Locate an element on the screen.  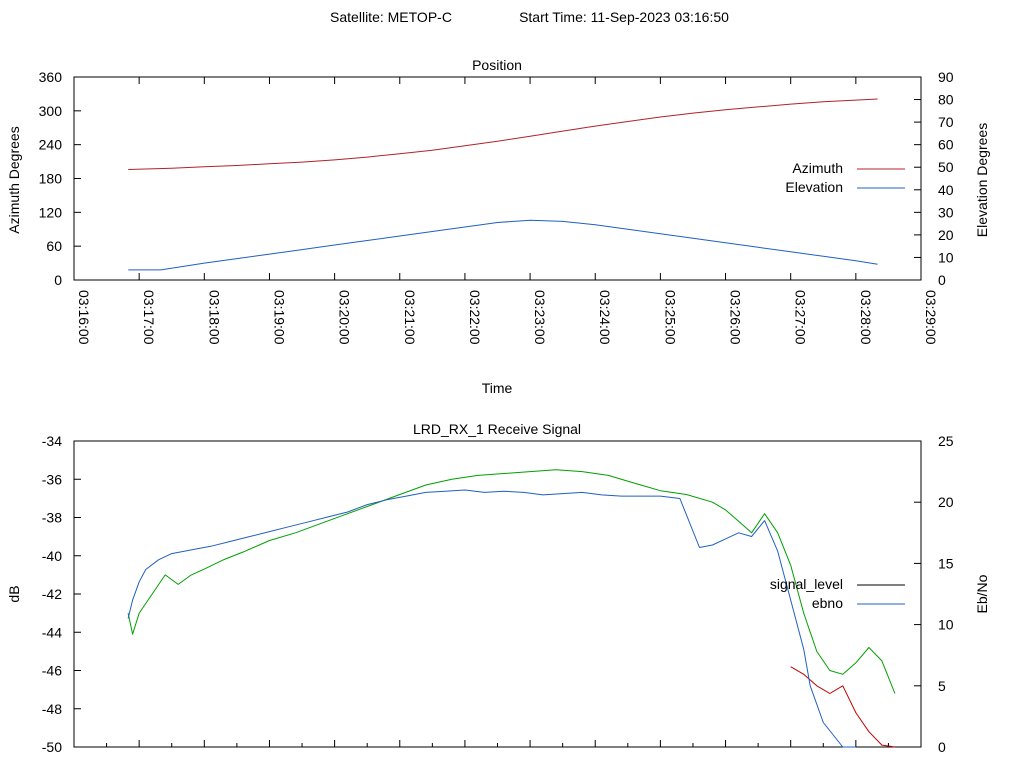
position-legend: Azimuth Elevation is located at coordinates (845, 177).